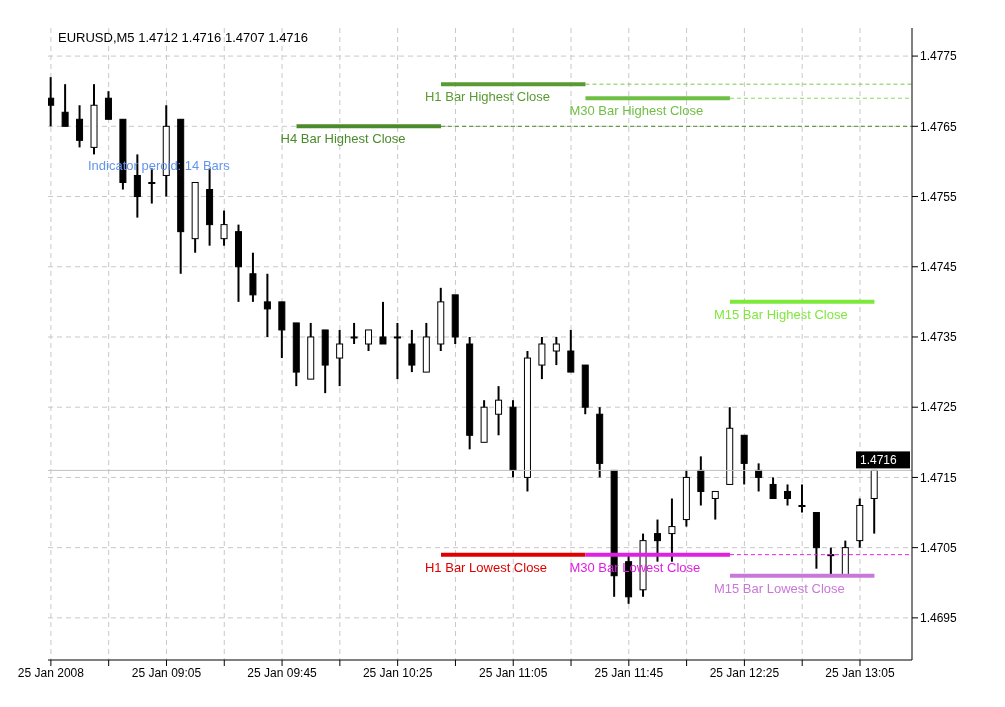  I want to click on x-tick-label: 25 Jan 11:45, so click(629, 672).